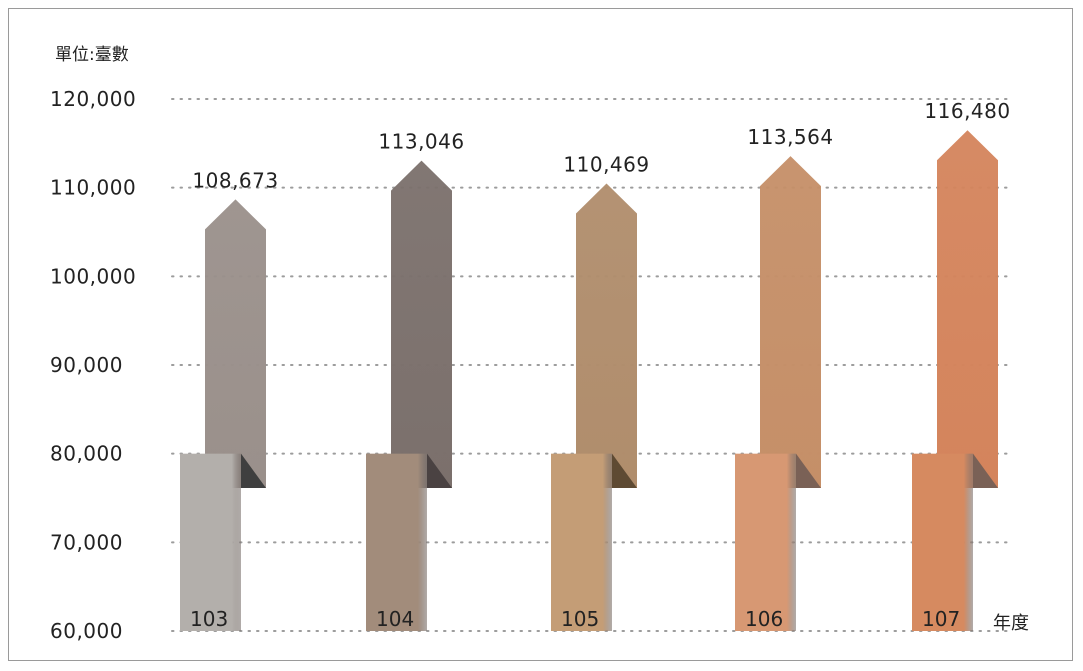 Image resolution: width=1083 pixels, height=671 pixels. Describe the element at coordinates (580, 619) in the screenshot. I see `x-tick-label: 105` at that location.